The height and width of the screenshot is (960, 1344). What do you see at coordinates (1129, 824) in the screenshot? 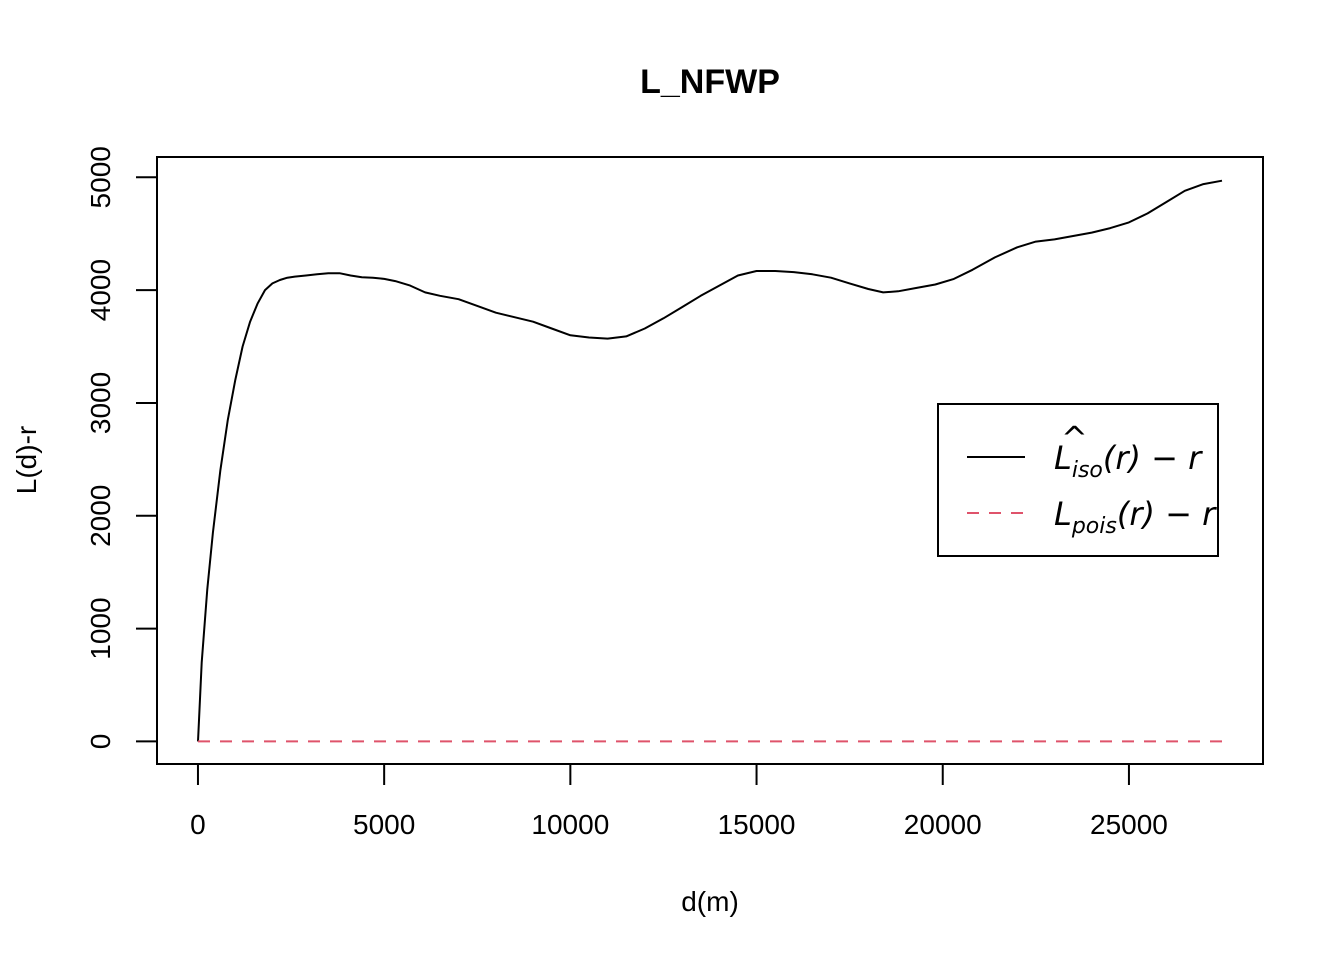
I see `x-tick-label: 25000` at bounding box center [1129, 824].